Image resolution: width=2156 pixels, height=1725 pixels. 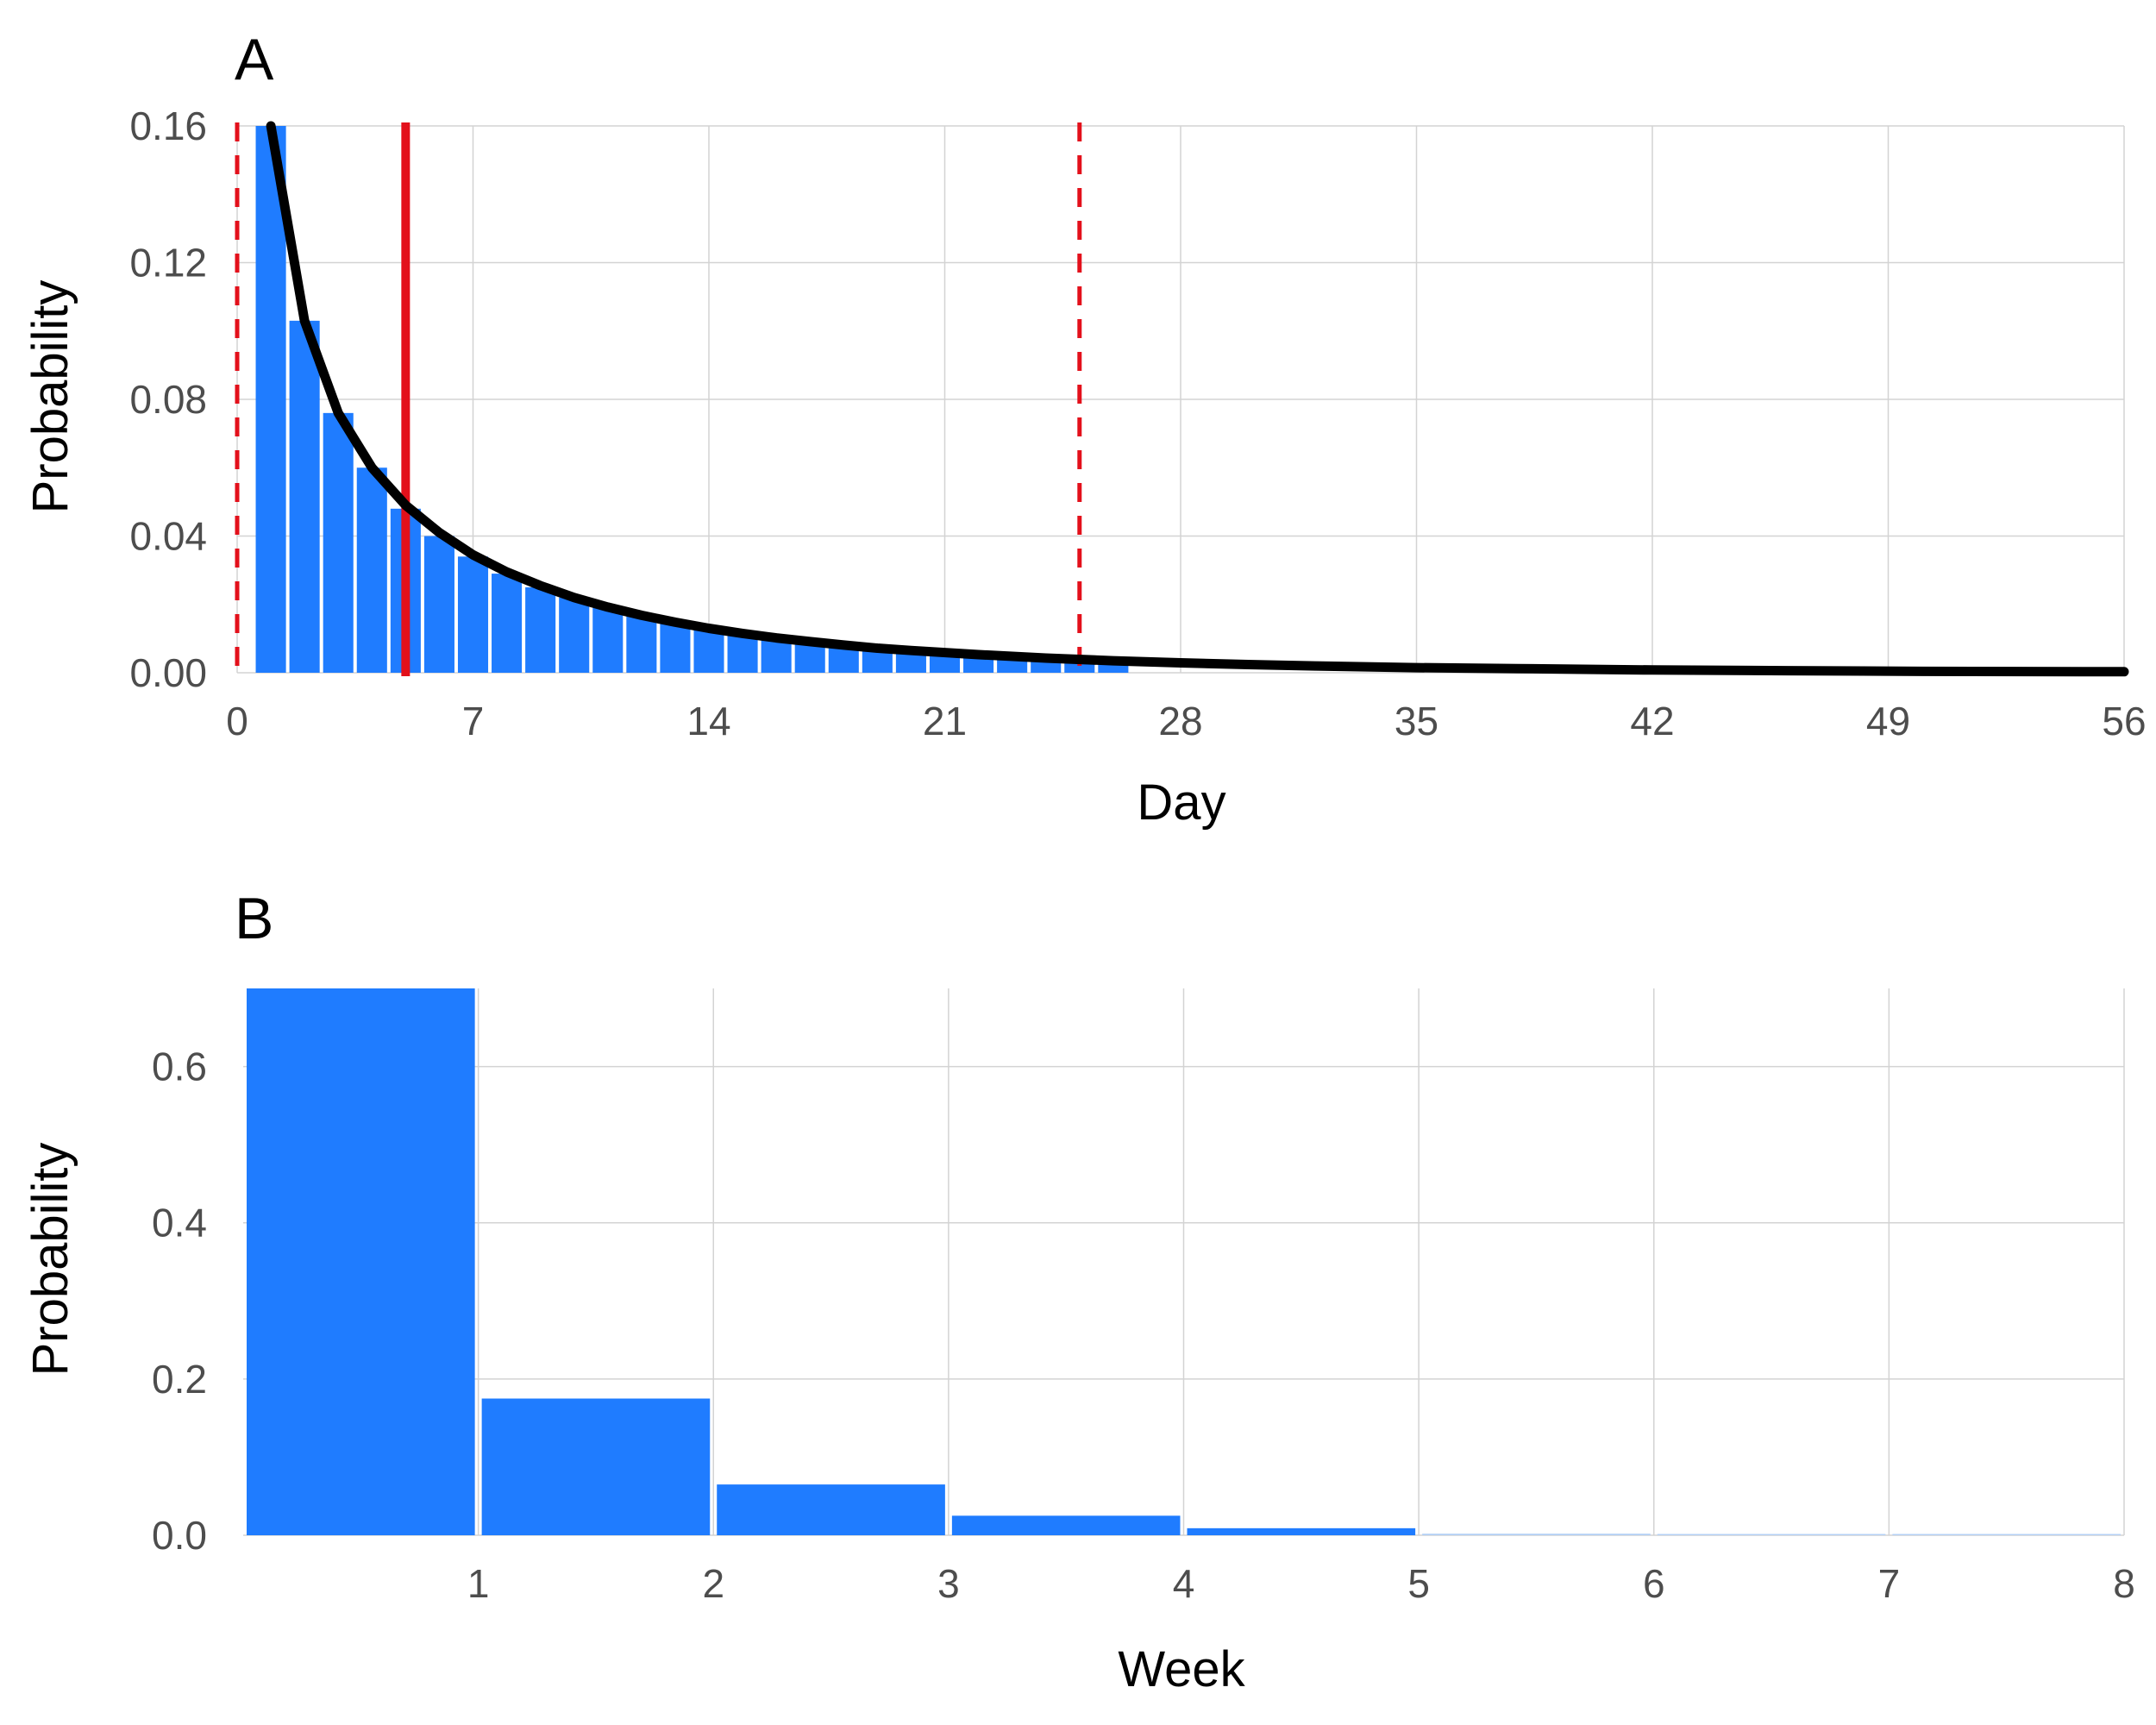 What do you see at coordinates (254, 918) in the screenshot?
I see `panel-b-label: B` at bounding box center [254, 918].